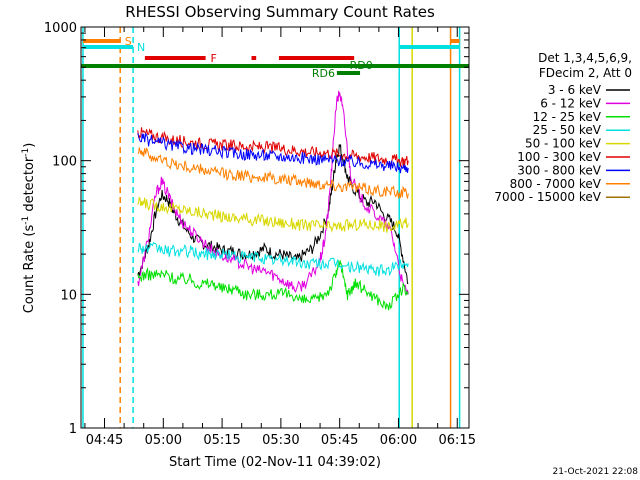 This screenshot has width=640, height=480. I want to click on series-line-300-800-kev, so click(273, 153).